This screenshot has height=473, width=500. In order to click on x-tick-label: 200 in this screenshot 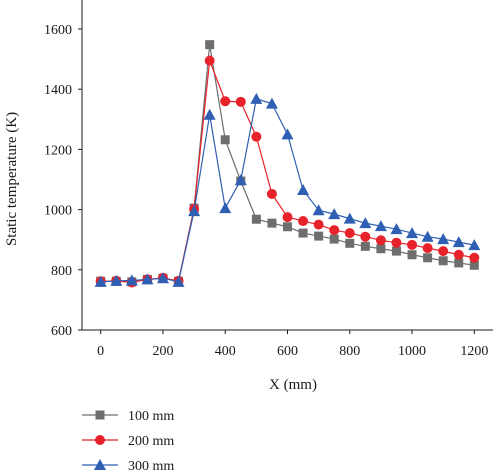, I will do `click(162, 351)`.